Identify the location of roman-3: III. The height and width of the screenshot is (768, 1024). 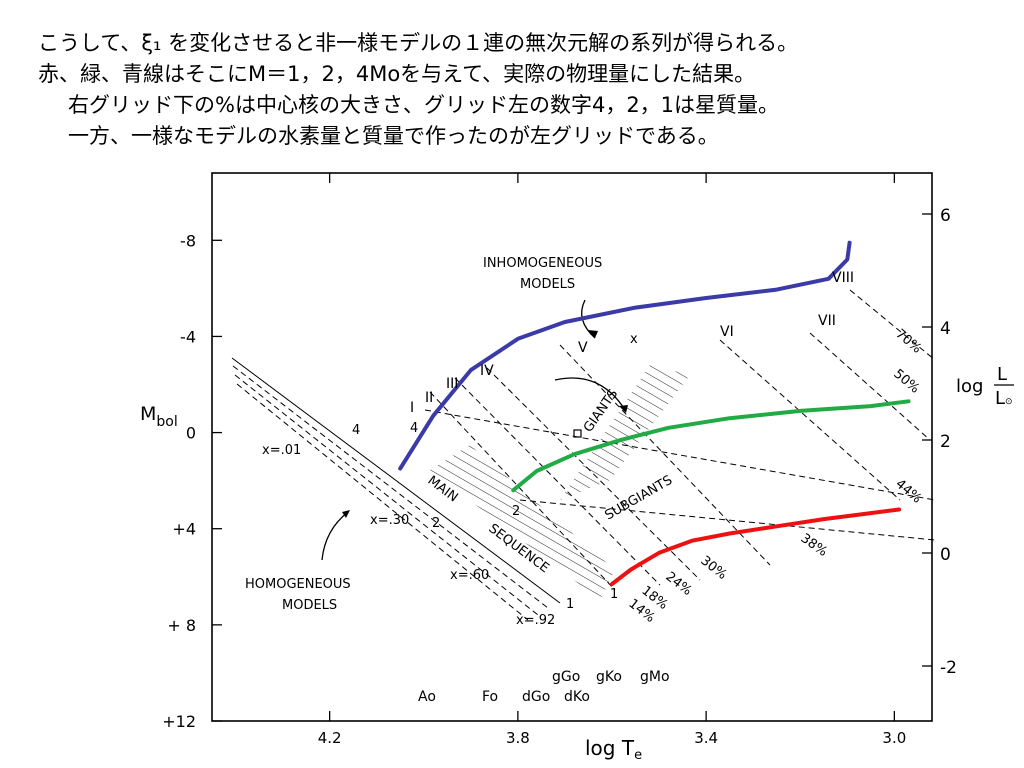
(452, 384).